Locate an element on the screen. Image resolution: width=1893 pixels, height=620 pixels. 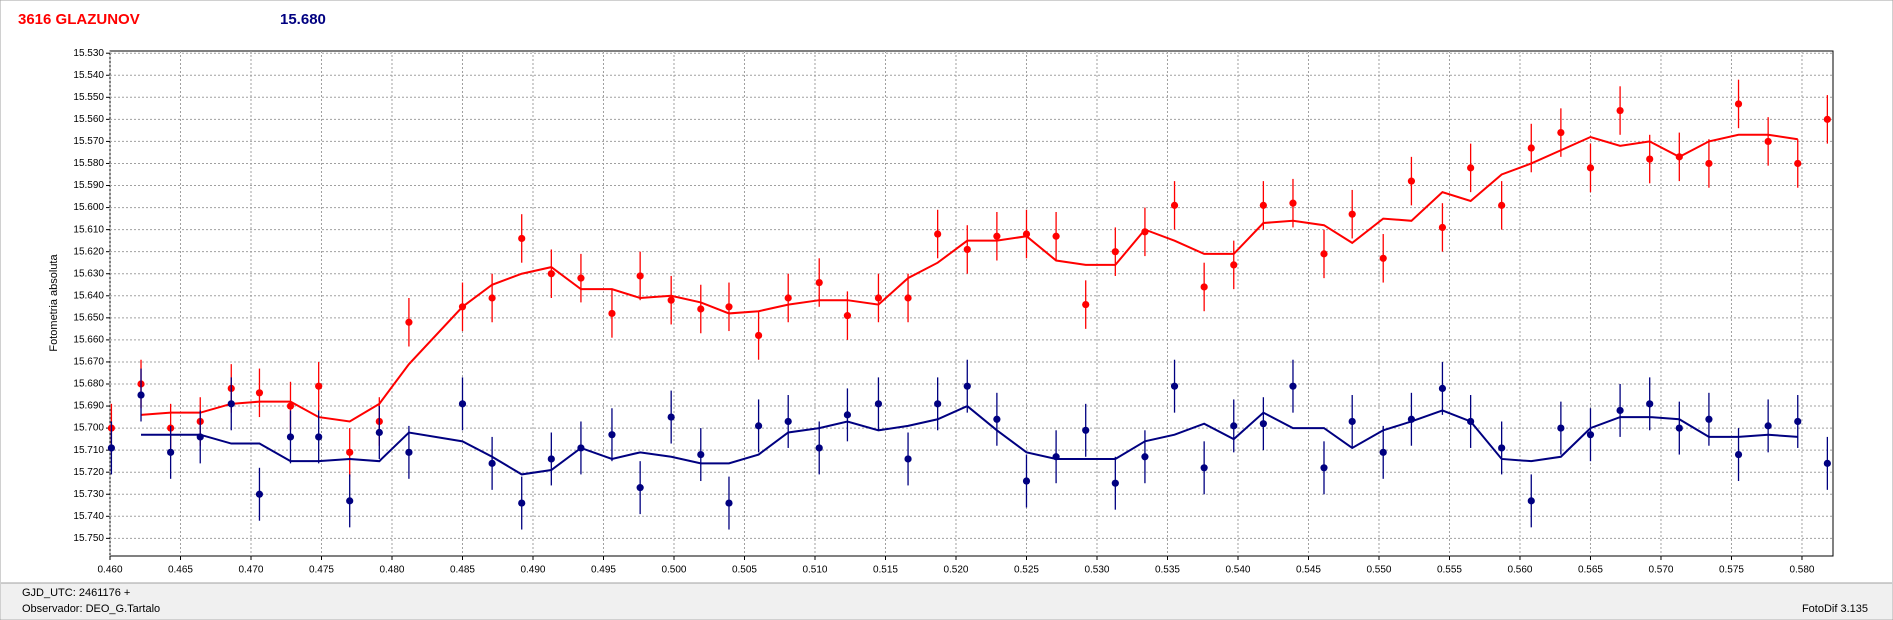
x-tick-label: 0.470 is located at coordinates (250, 570).